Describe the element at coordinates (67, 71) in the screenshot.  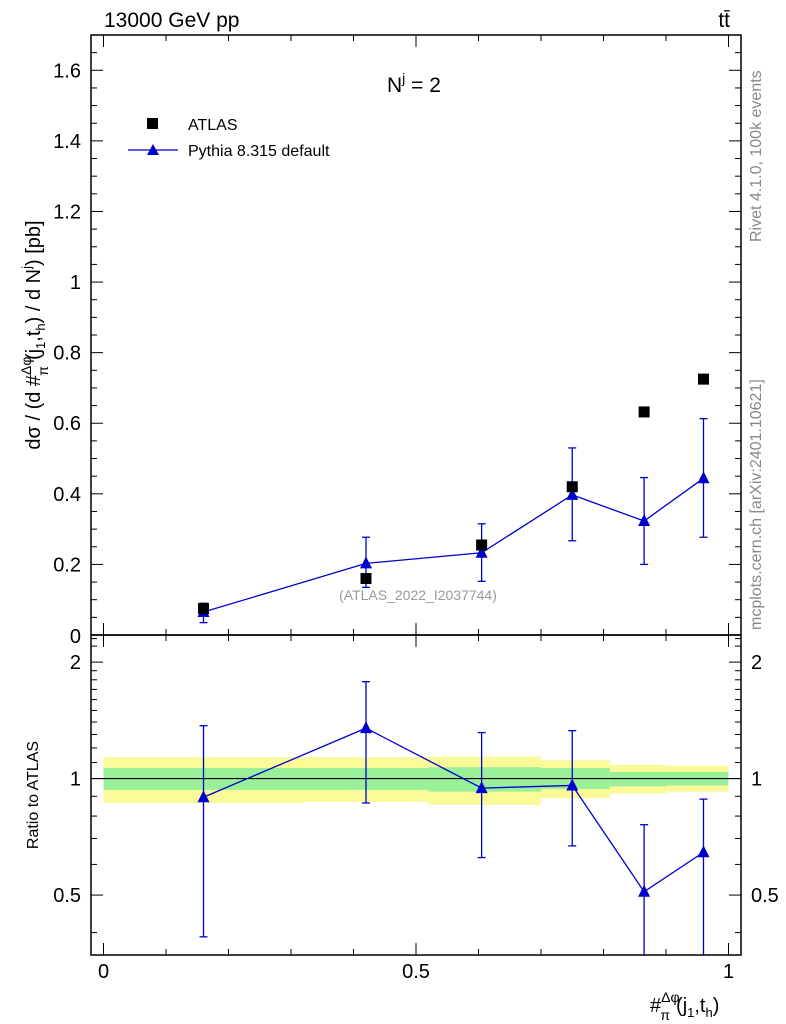
I see `main-ytick-label: 1.6` at that location.